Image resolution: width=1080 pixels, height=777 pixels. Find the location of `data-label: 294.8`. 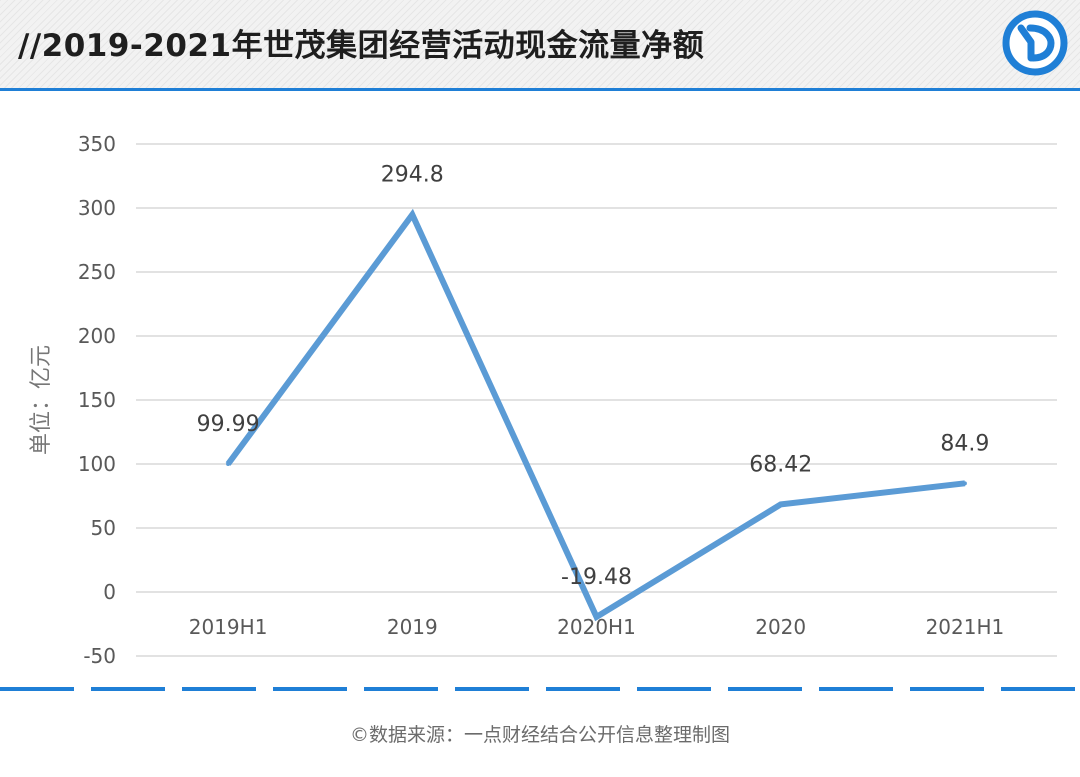

data-label: 294.8 is located at coordinates (412, 175).